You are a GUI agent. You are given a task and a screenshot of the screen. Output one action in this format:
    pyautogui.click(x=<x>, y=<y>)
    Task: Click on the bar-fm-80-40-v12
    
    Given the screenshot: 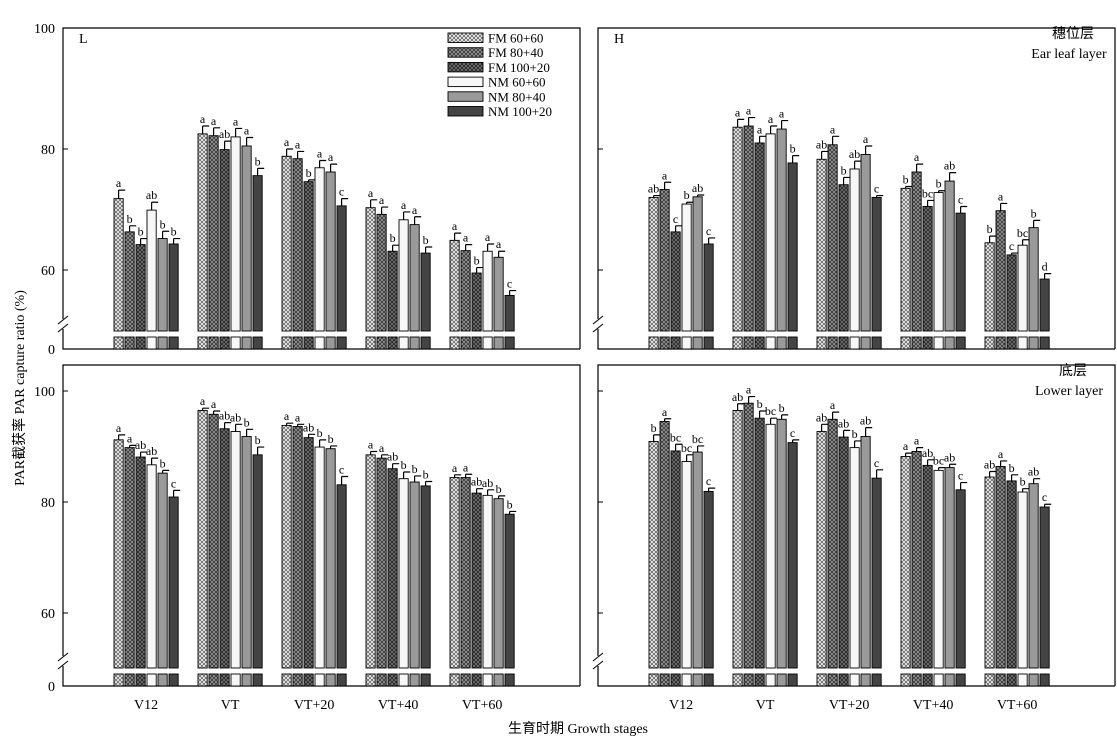 What is the action you would take?
    pyautogui.click(x=129, y=558)
    